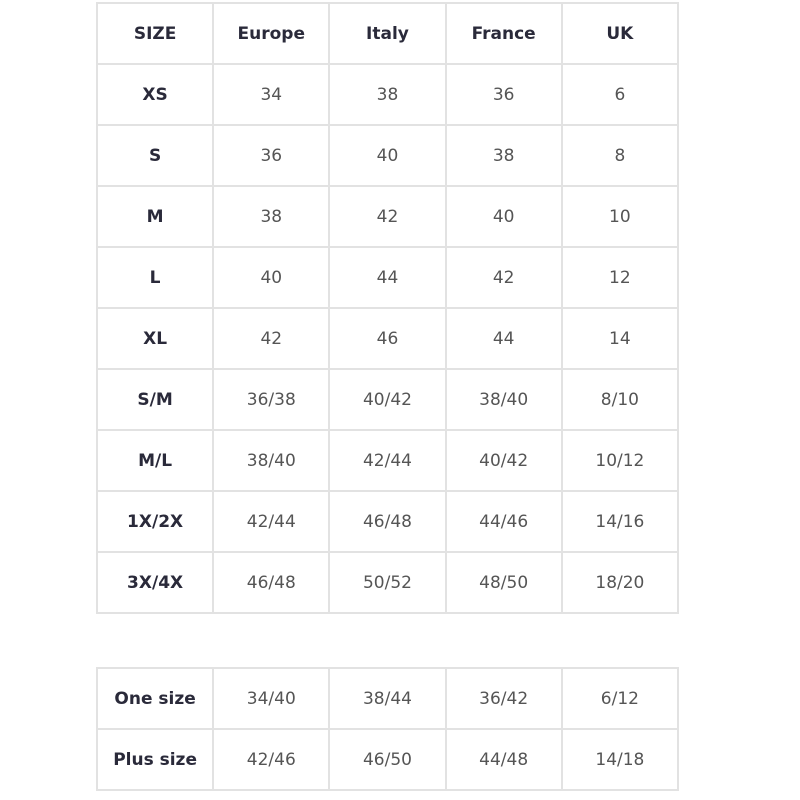 This screenshot has height=800, width=800. I want to click on table-row: S/M 36/38 40/42 38/40 8/10, so click(387, 399).